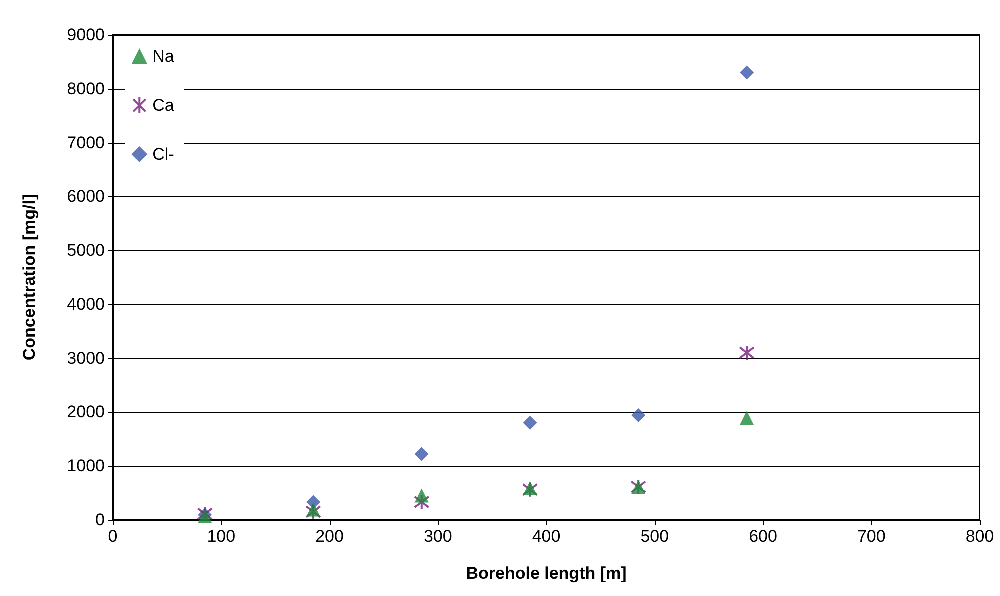 Image resolution: width=1000 pixels, height=596 pixels. What do you see at coordinates (100, 520) in the screenshot?
I see `y-tick-label: 0` at bounding box center [100, 520].